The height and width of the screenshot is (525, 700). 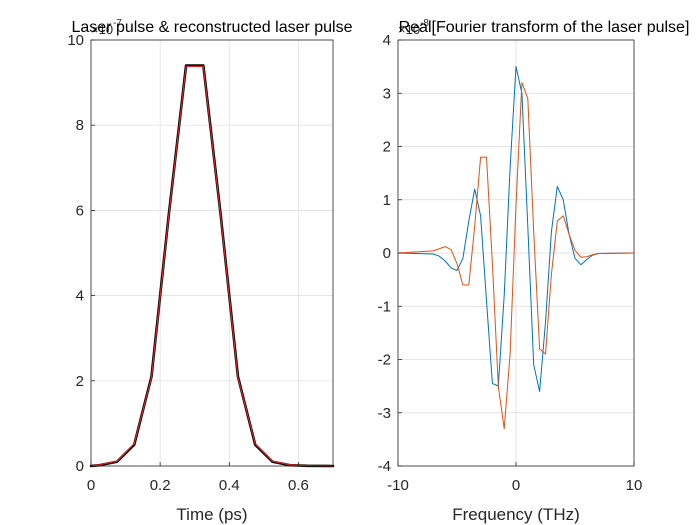 I want to click on left-x-tick-label: 0.6, so click(x=298, y=485).